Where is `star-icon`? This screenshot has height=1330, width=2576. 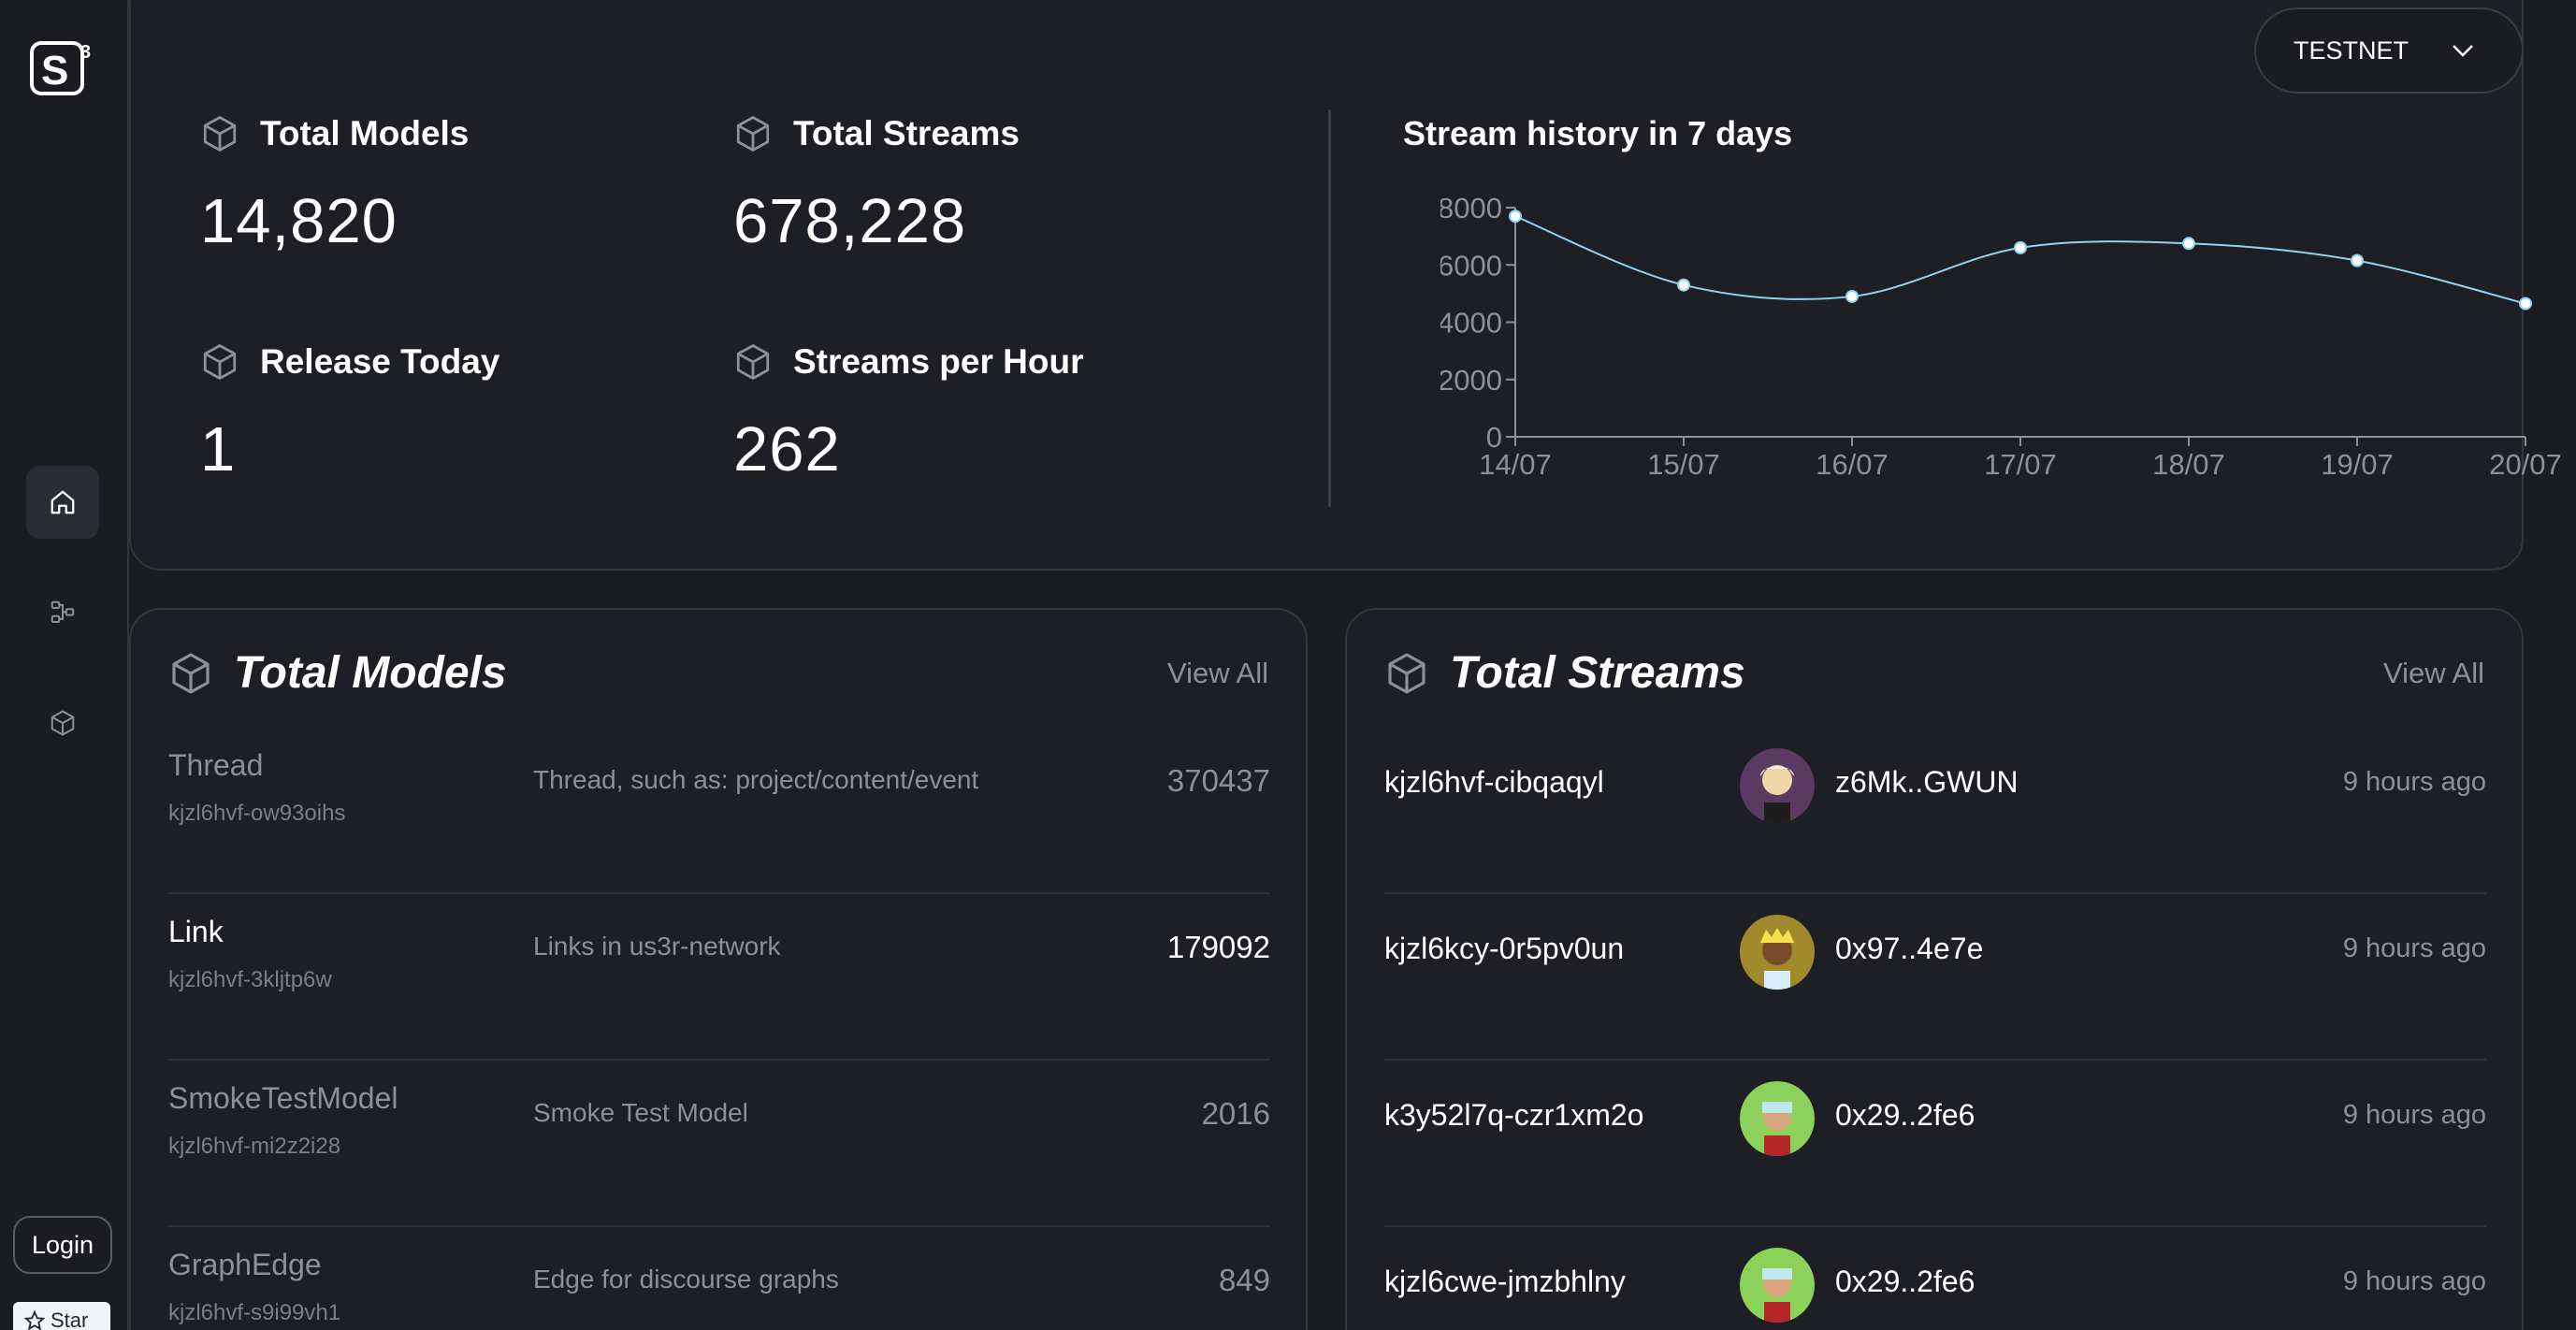
star-icon is located at coordinates (34, 1320).